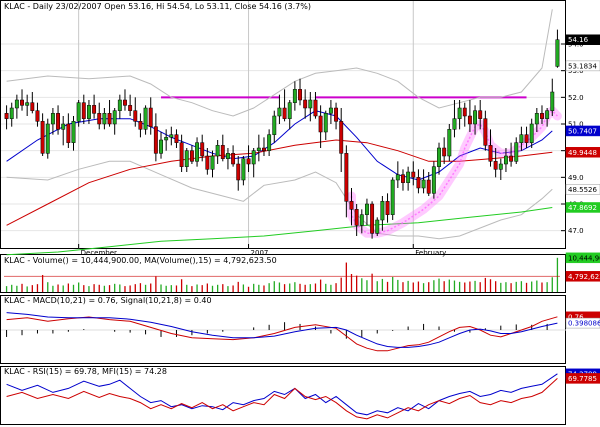 This screenshot has height=427, width=600. I want to click on macd-line, so click(282, 334).